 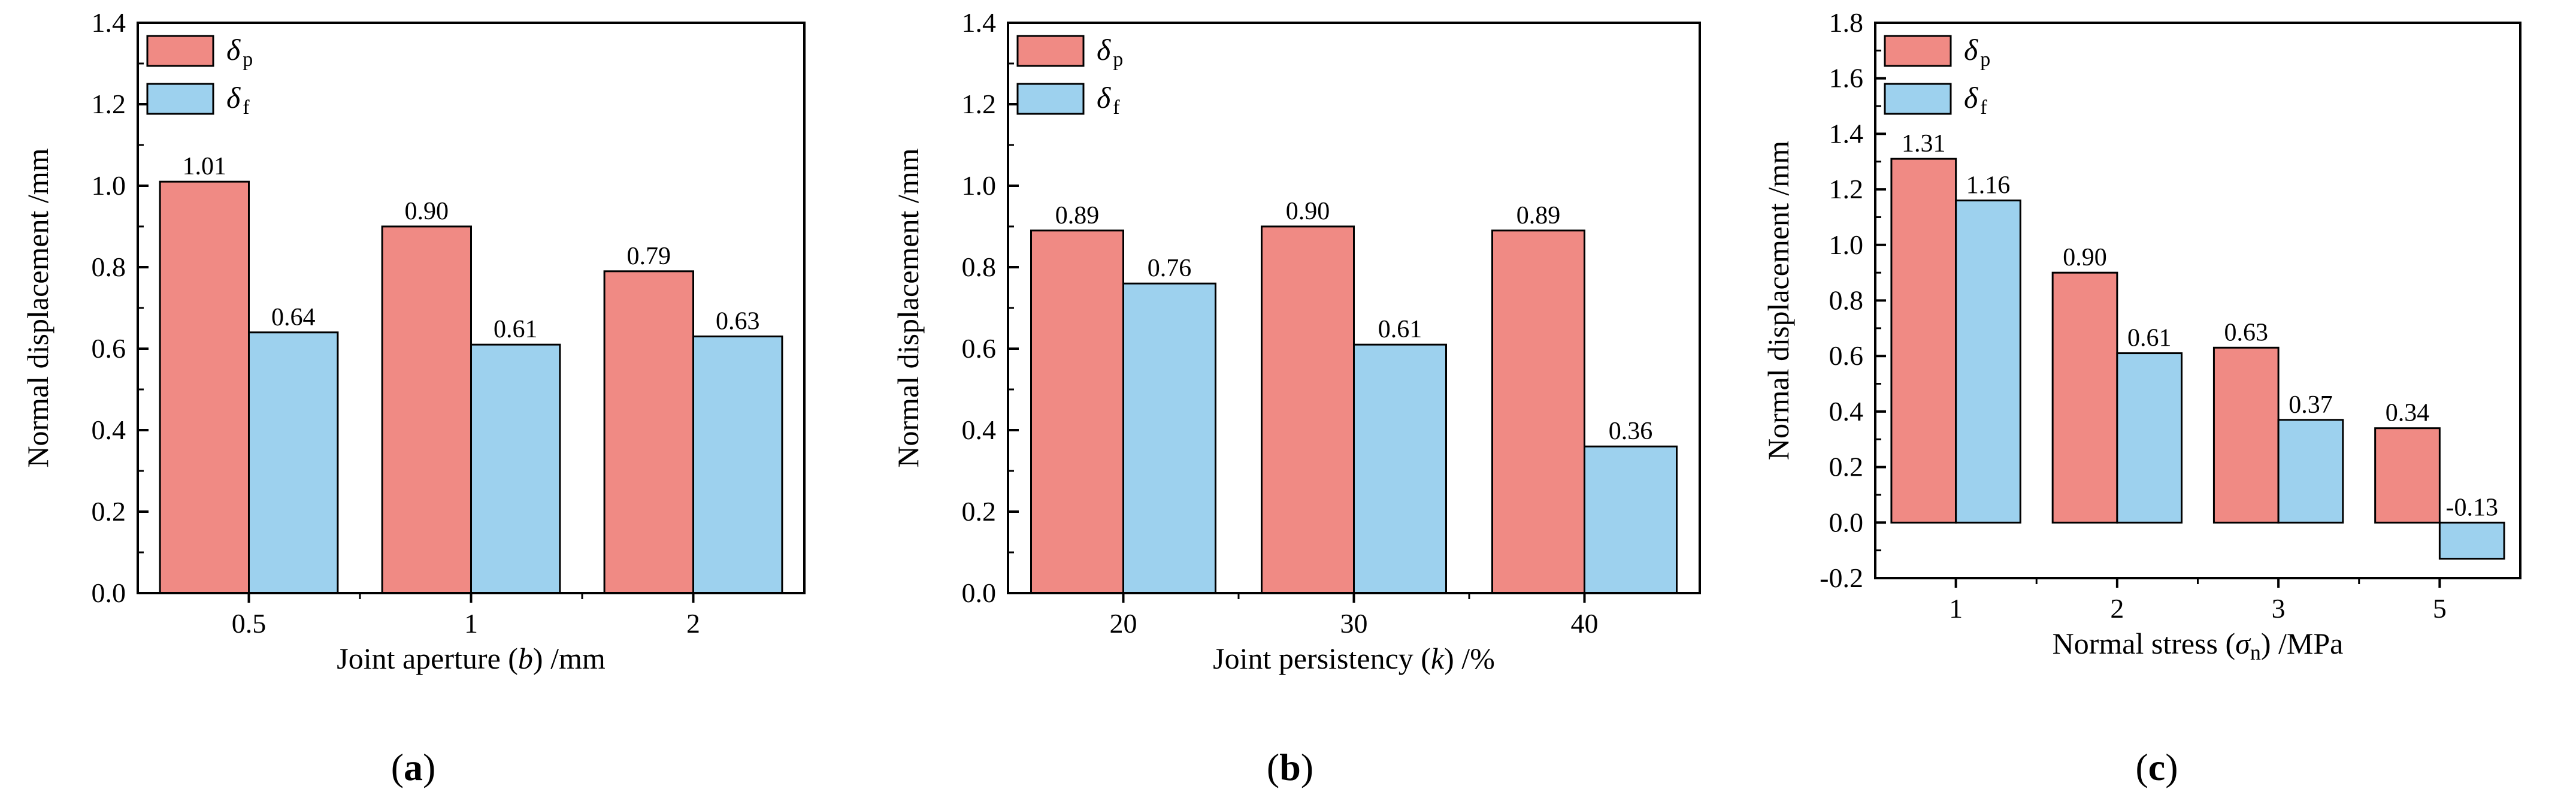 I want to click on panel-c-y-tick-label: 0.4, so click(x=1846, y=411).